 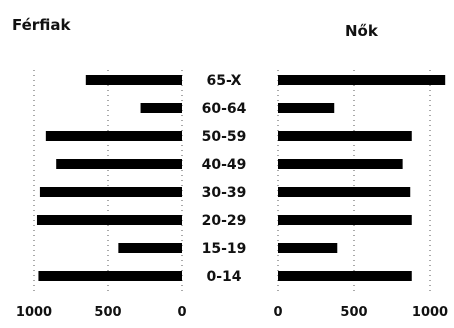 I want to click on axis-tick-labels: 1000 500 0 0 500 1000, so click(x=232, y=312).